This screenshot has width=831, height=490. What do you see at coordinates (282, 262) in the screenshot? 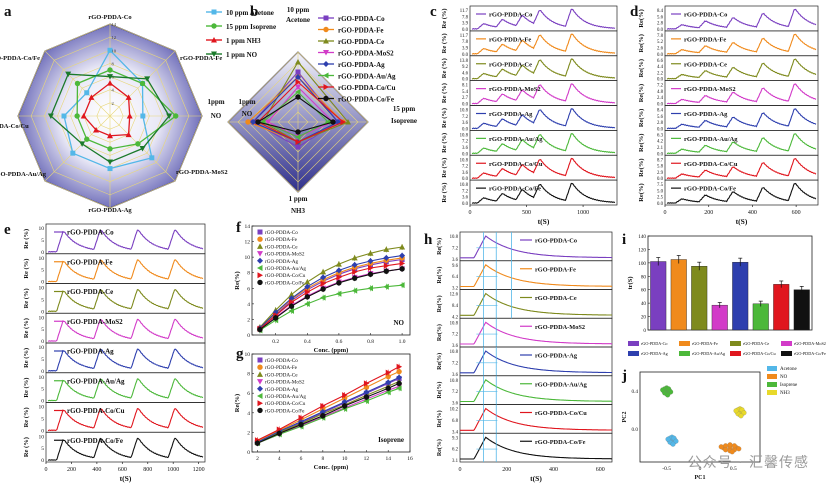
I see `legend-text: rGO-PDDA-Ag` at bounding box center [282, 262].